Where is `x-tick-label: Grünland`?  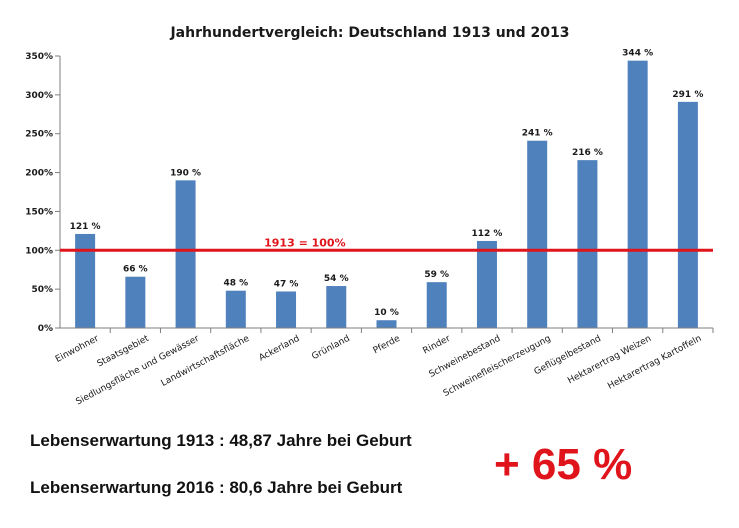 x-tick-label: Grünland is located at coordinates (330, 348).